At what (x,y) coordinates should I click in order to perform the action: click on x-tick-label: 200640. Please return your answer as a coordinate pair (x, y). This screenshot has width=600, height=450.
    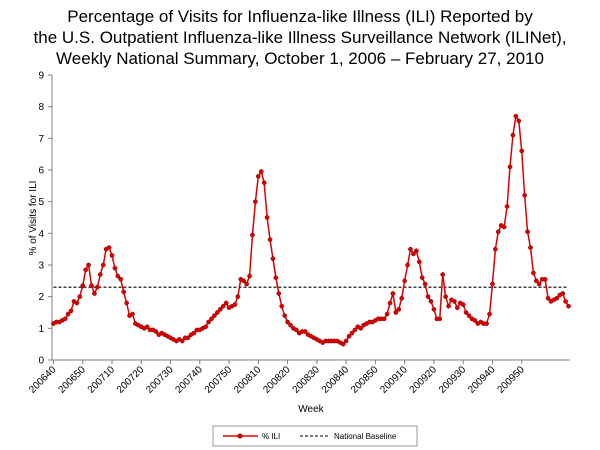
    Looking at the image, I should click on (43, 380).